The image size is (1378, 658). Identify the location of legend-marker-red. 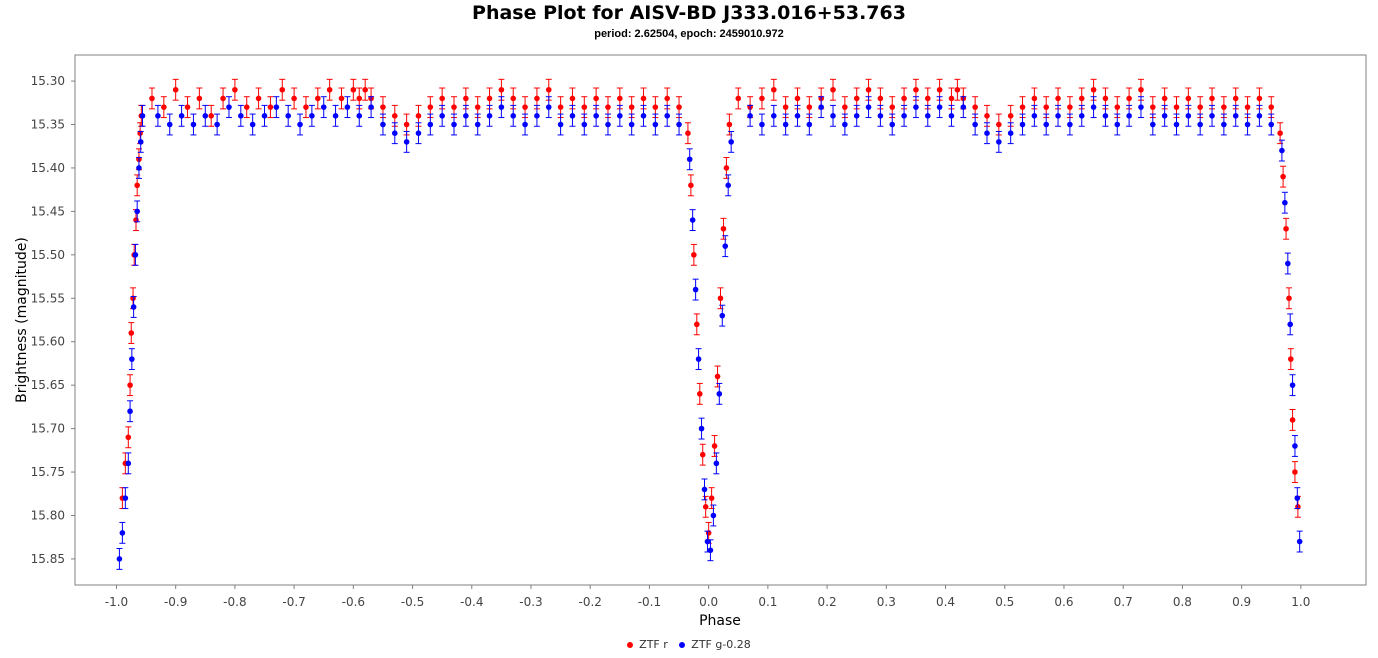
(630, 645).